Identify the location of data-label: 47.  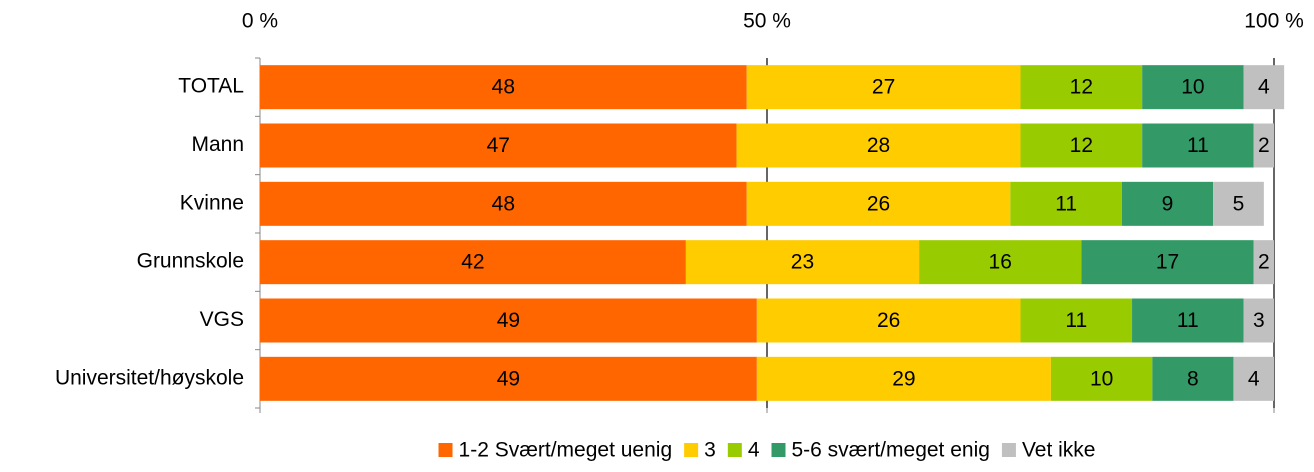
(498, 145).